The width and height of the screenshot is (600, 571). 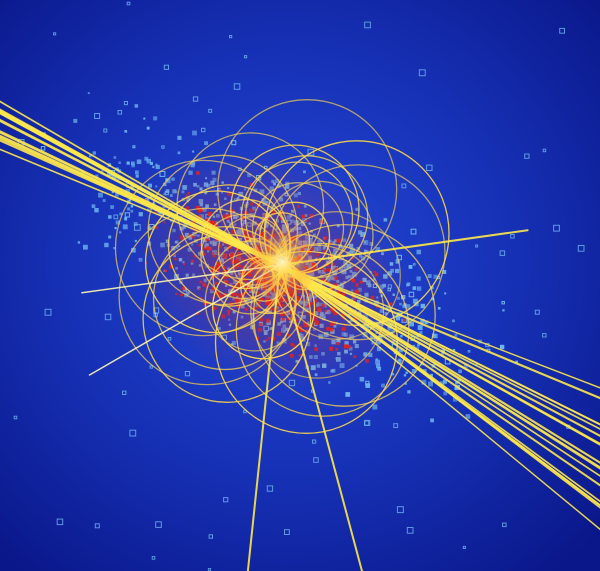 I want to click on collision-vertex, so click(x=282, y=262).